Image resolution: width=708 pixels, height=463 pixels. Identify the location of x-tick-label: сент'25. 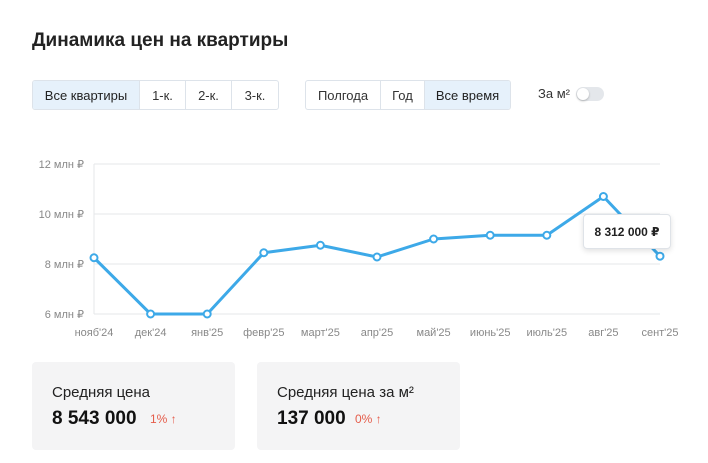
(659, 333).